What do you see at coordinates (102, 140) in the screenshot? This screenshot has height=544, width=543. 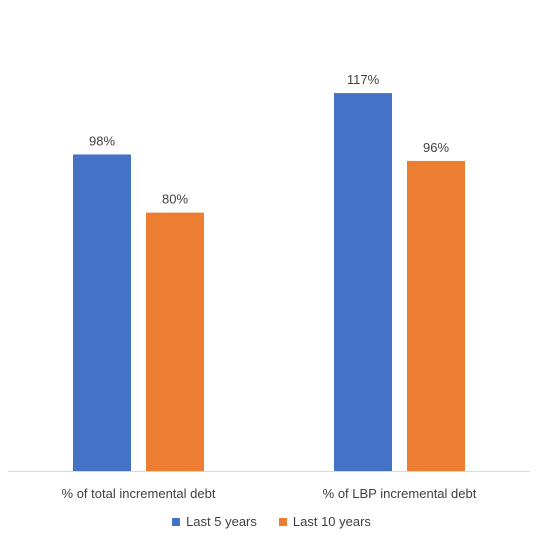 I see `data-label-0-0: 98%` at bounding box center [102, 140].